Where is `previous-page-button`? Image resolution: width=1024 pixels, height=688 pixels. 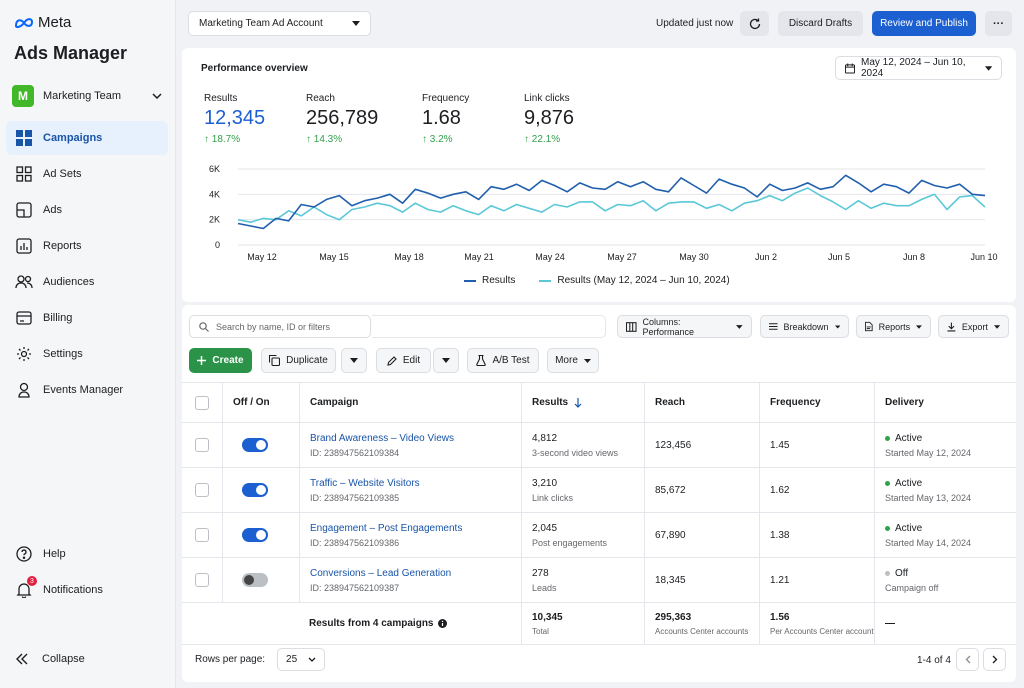
previous-page-button is located at coordinates (967, 659).